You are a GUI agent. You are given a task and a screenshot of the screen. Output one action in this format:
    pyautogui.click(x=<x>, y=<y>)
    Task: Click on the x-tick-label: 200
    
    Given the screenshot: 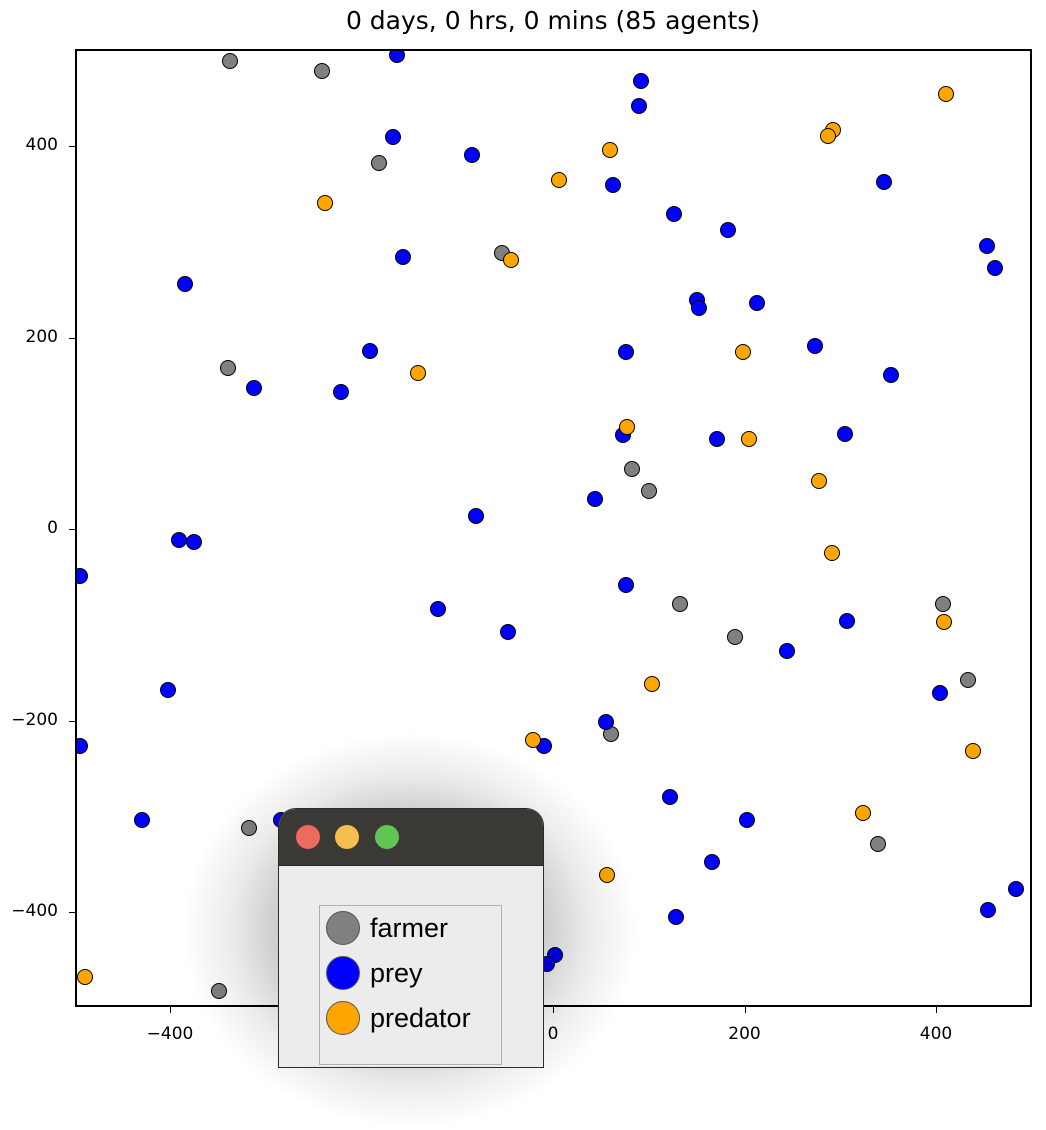 What is the action you would take?
    pyautogui.click(x=744, y=1034)
    